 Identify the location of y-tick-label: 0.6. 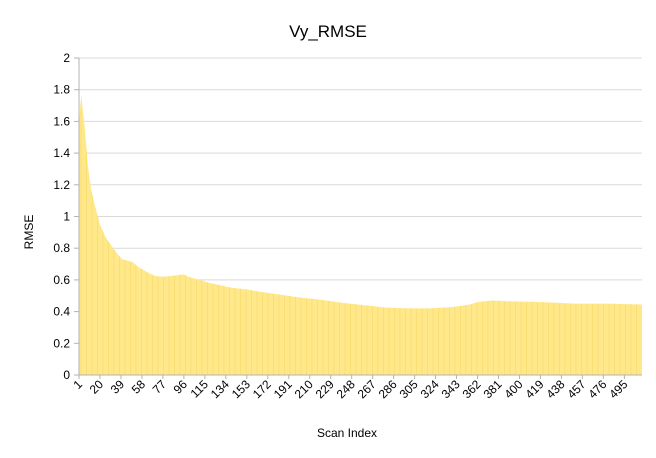
(61, 280).